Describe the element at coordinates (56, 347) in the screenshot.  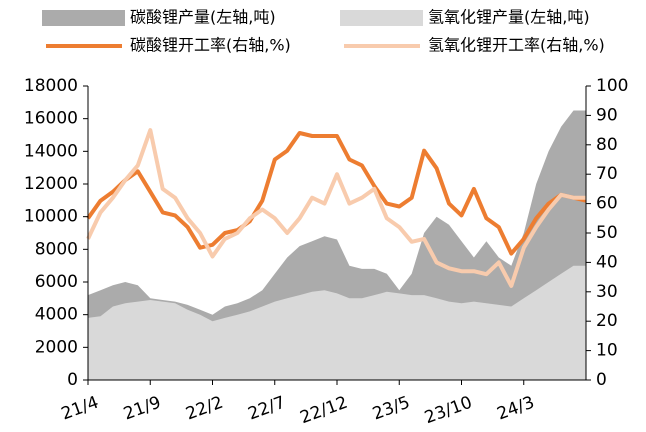
I see `y-tick-label: 2000` at that location.